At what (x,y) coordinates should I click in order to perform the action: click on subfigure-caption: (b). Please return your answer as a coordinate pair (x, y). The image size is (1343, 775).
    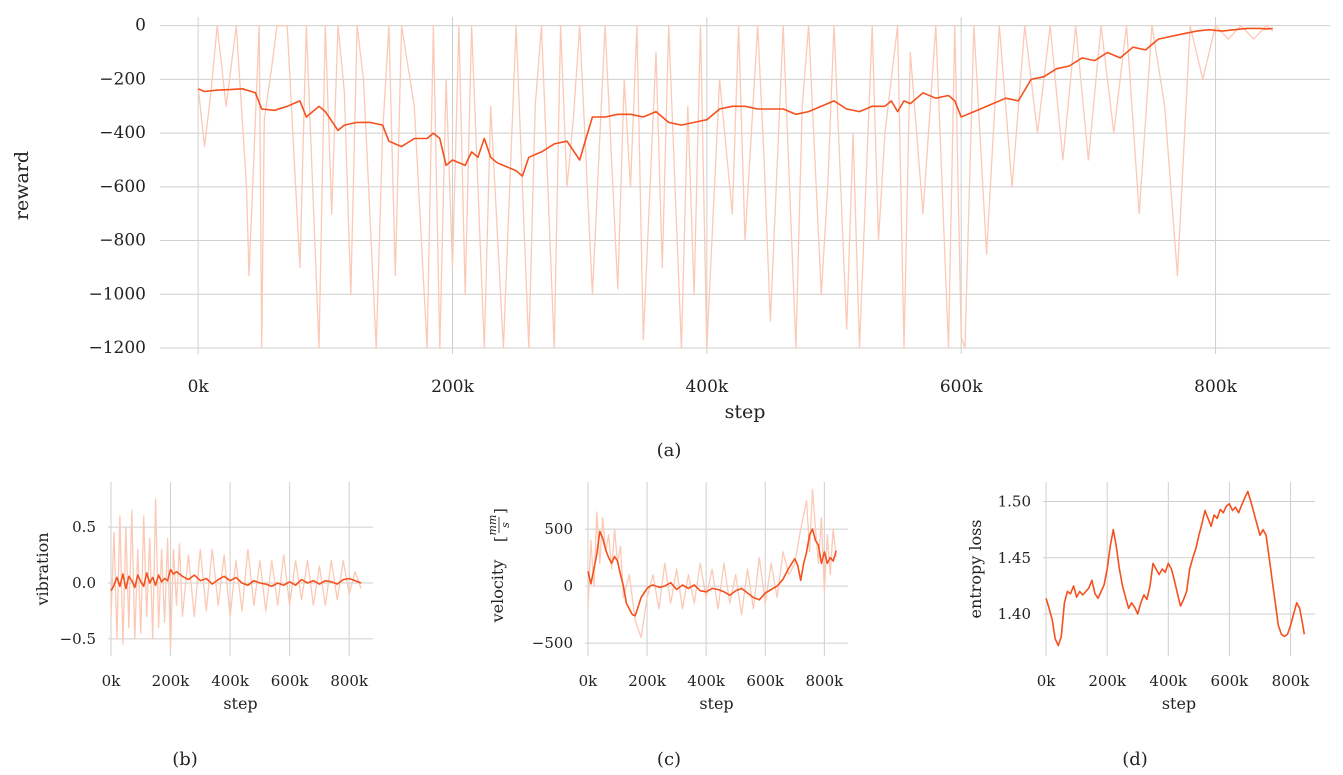
    Looking at the image, I should click on (185, 759).